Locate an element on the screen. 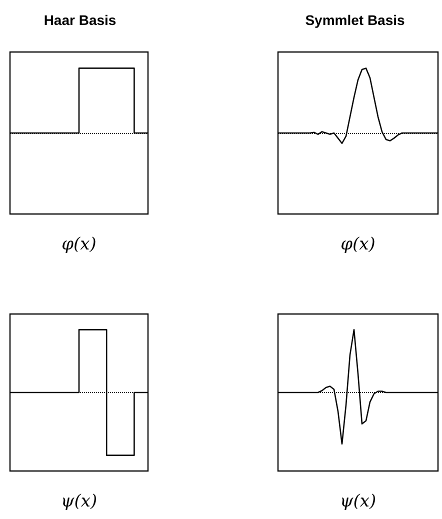 The image size is (442, 519). chart-title: Haar Basis is located at coordinates (80, 20).